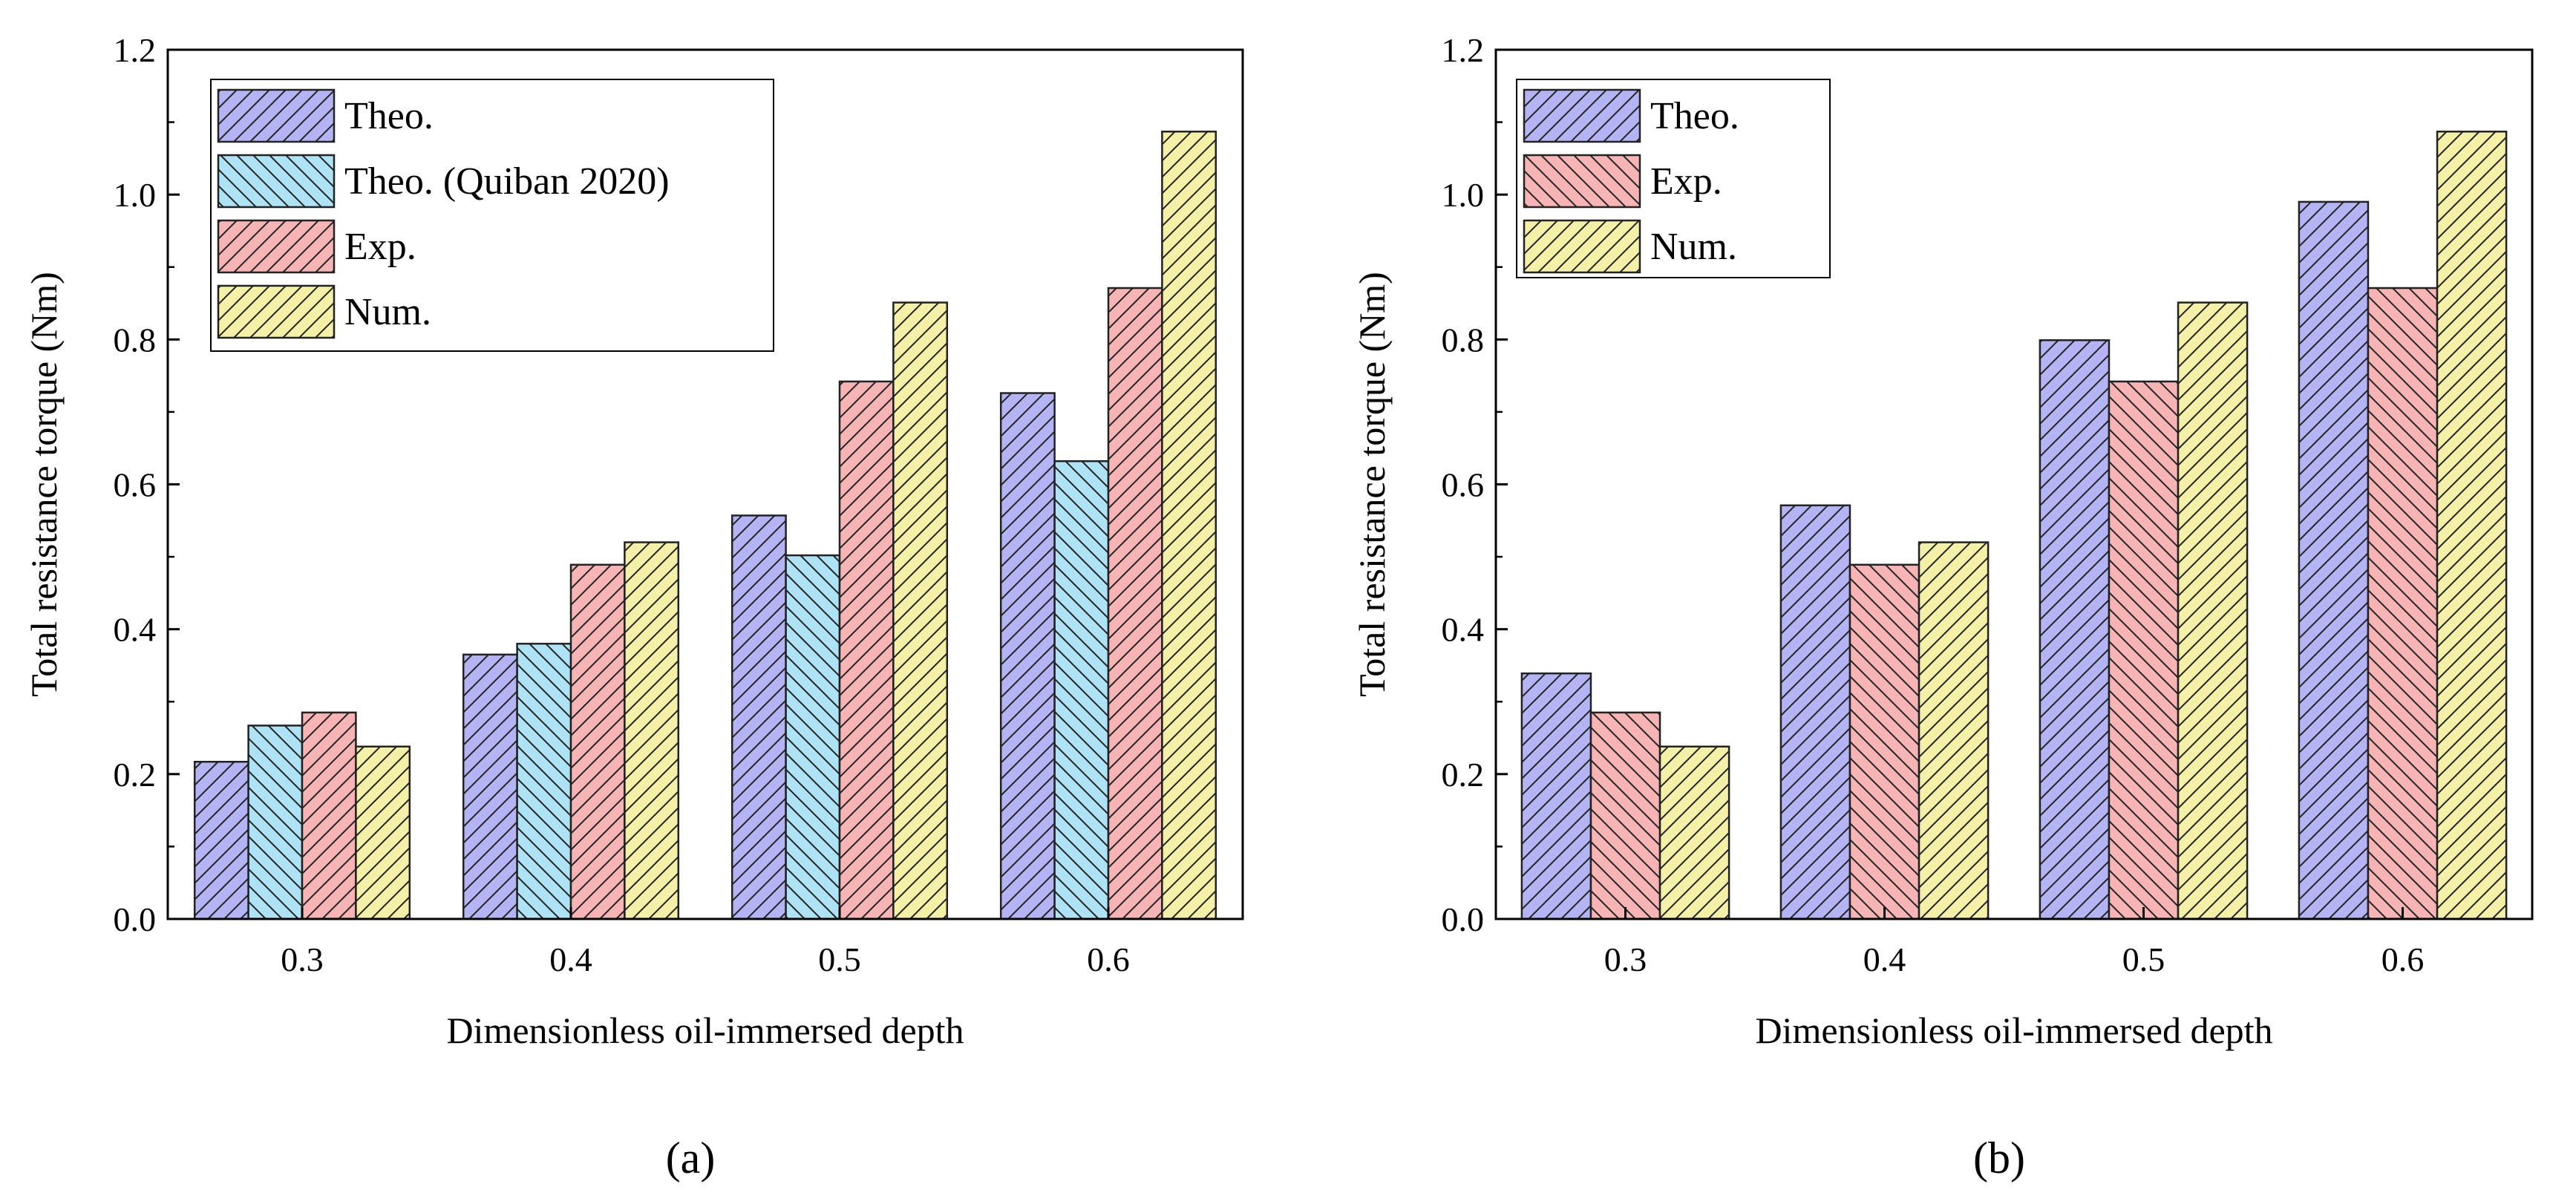 This screenshot has width=2576, height=1204. I want to click on bar-theo-quiban-2020-0.6, so click(1081, 690).